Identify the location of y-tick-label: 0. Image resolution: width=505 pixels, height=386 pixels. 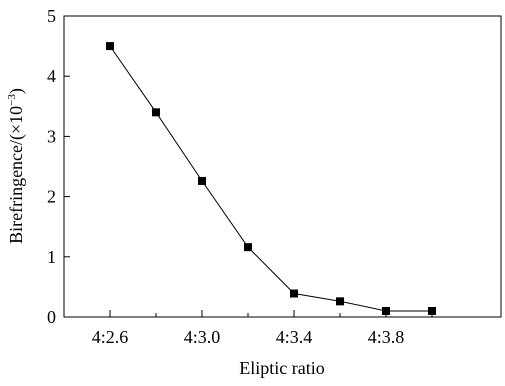
(51, 317).